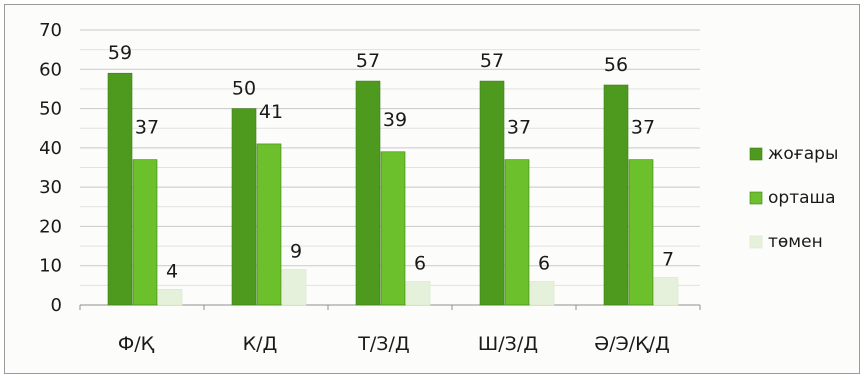  What do you see at coordinates (244, 89) in the screenshot?
I see `data-label: 50` at bounding box center [244, 89].